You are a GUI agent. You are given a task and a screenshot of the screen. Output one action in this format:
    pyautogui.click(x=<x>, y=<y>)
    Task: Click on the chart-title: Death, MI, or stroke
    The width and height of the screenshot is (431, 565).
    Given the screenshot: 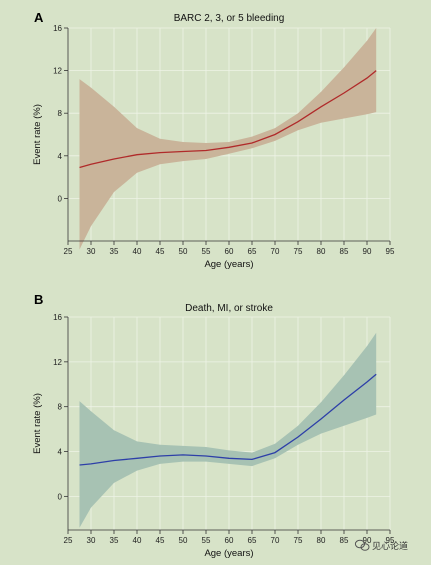 What is the action you would take?
    pyautogui.click(x=229, y=308)
    